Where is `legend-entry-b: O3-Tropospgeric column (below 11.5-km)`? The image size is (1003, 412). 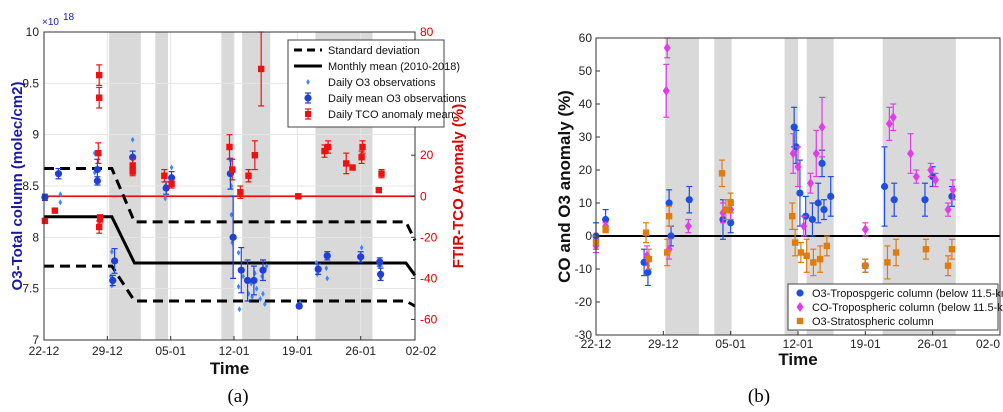
legend-entry-b: O3-Tropospgeric column (below 11.5-km) is located at coordinates (907, 294).